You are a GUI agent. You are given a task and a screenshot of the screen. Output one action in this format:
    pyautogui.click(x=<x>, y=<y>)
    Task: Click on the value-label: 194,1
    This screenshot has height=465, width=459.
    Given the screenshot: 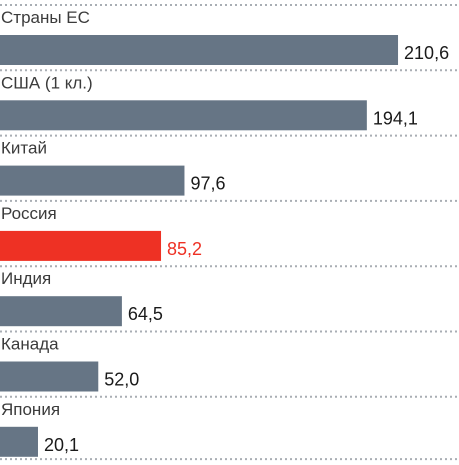 What is the action you would take?
    pyautogui.click(x=395, y=118)
    